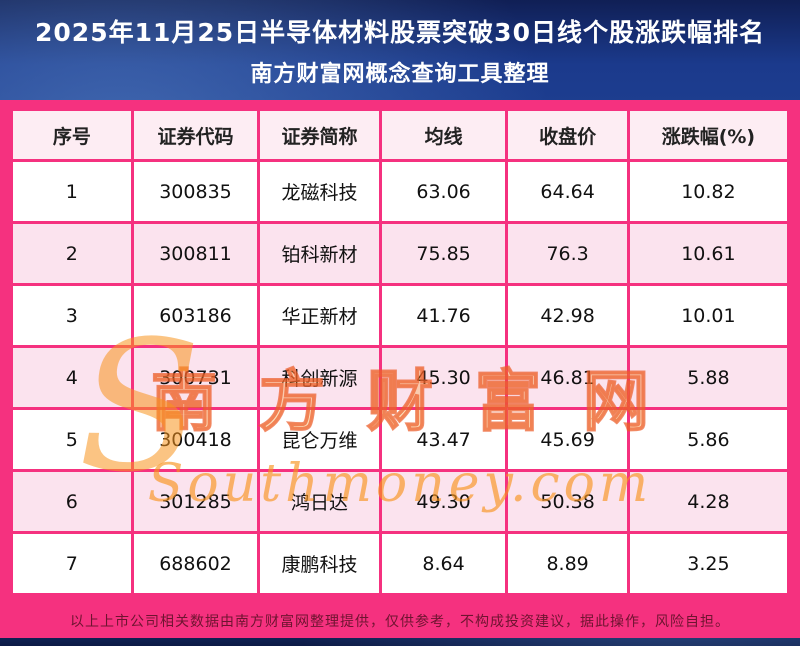 This screenshot has width=800, height=646. Describe the element at coordinates (708, 315) in the screenshot. I see `cell-change: 10.01` at that location.